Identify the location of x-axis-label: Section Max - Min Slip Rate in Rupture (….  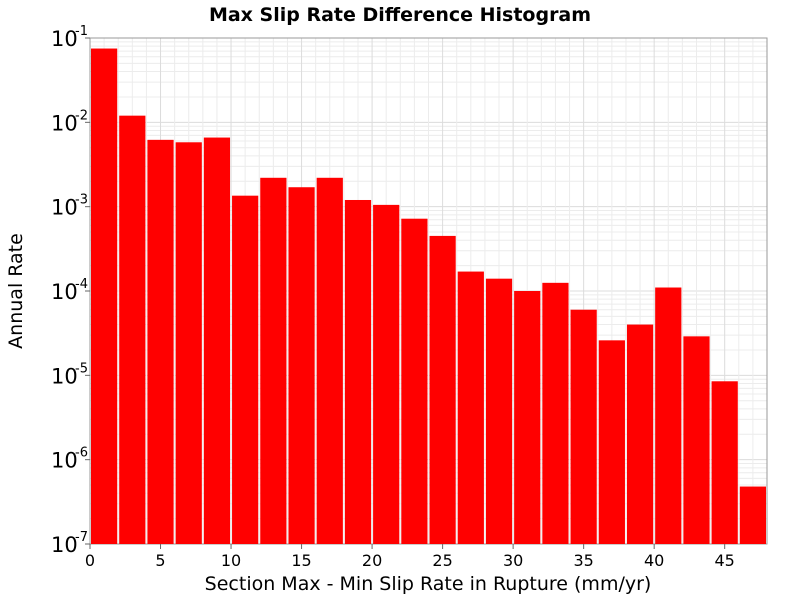
(428, 584).